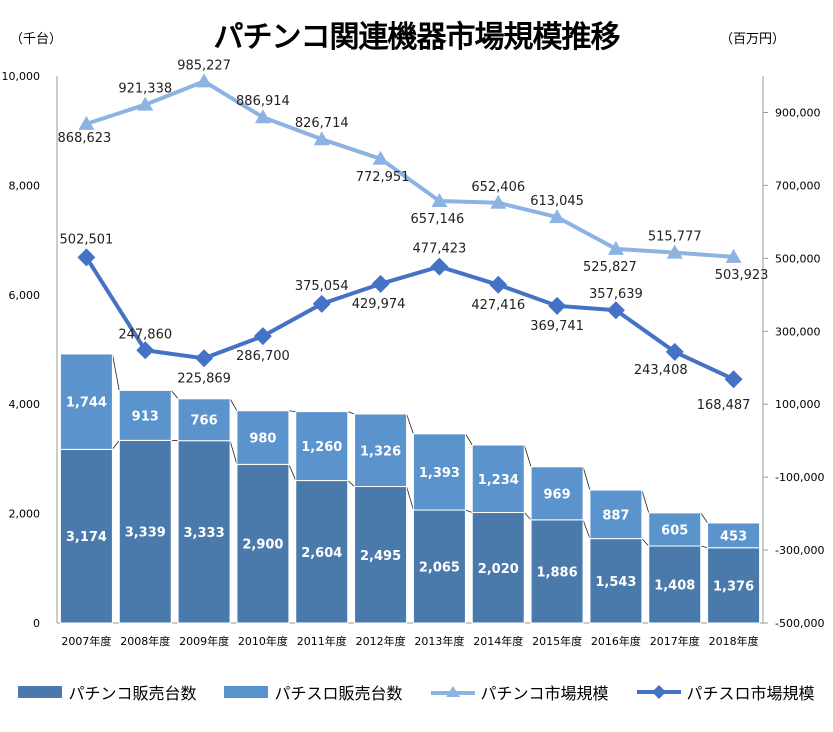  Describe the element at coordinates (381, 641) in the screenshot. I see `x-tick-label: 2012年度` at that location.